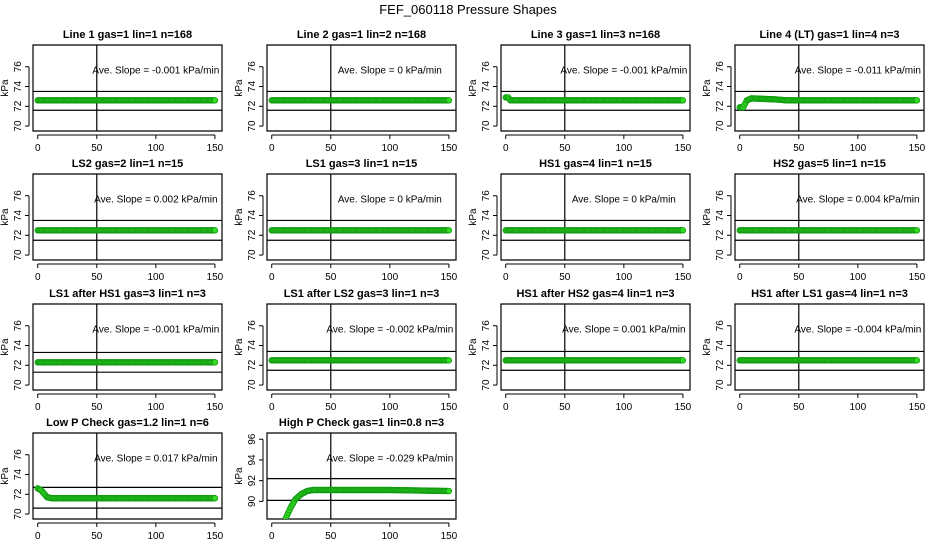 This screenshot has width=936, height=545. I want to click on panel-title: Line 2 gas=1 lin=2 n=168, so click(361, 35).